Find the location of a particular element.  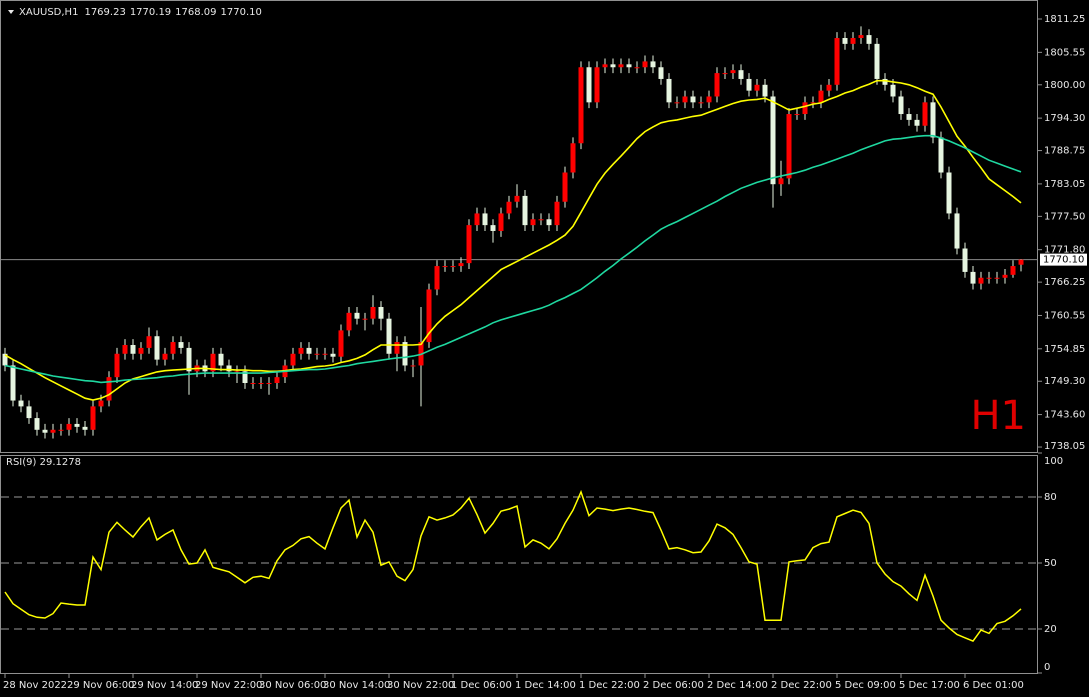

y-tick-label: 1788.75 is located at coordinates (1064, 151).